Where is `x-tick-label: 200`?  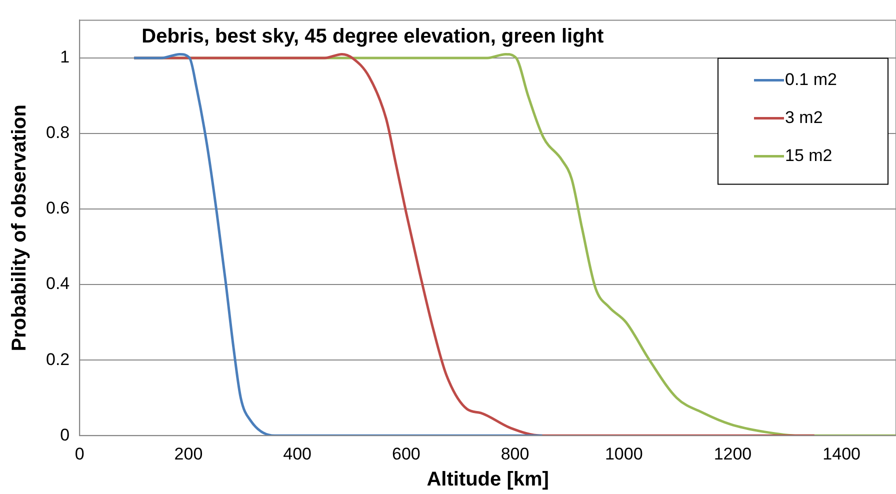
x-tick-label: 200 is located at coordinates (188, 454).